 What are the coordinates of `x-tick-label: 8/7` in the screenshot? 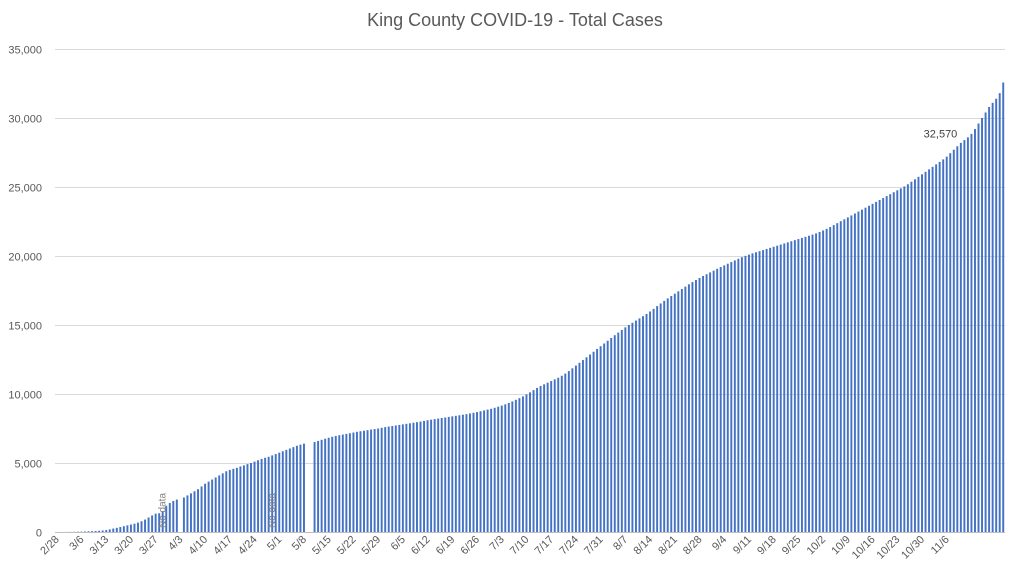 It's located at (620, 543).